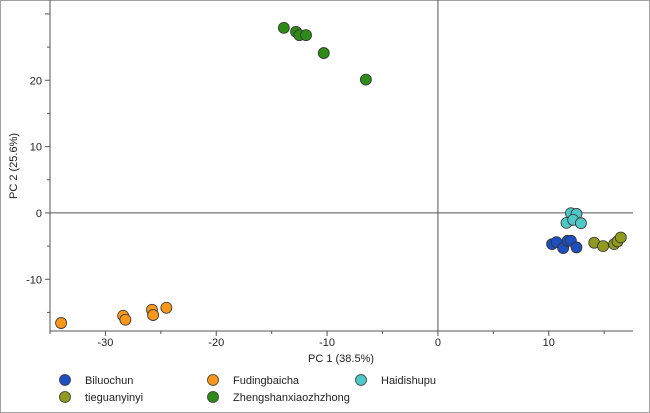 Image resolution: width=650 pixels, height=413 pixels. I want to click on y-tick-label: 10, so click(36, 148).